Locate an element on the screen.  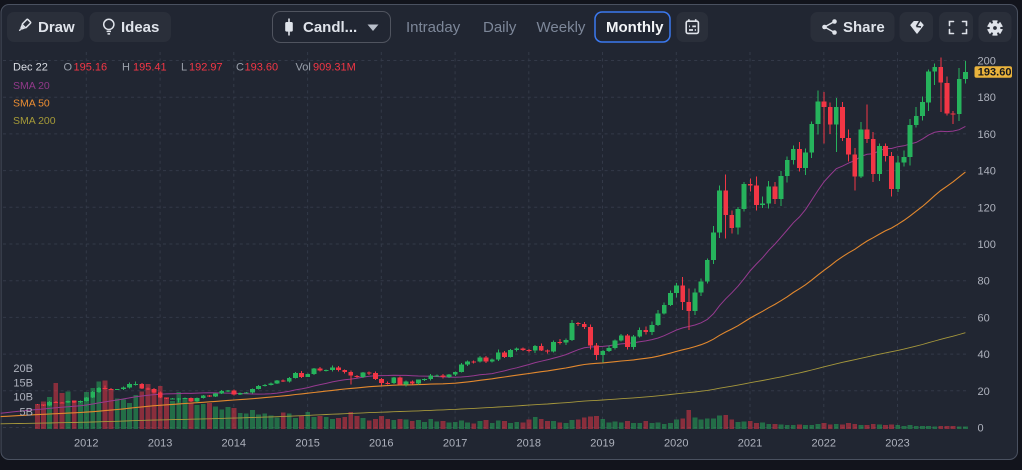
svg-text: Draw is located at coordinates (56, 27).